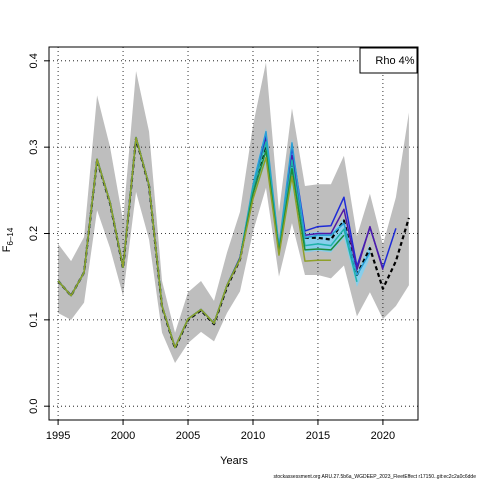 The height and width of the screenshot is (480, 480). I want to click on x-tick-label: 2015, so click(318, 436).